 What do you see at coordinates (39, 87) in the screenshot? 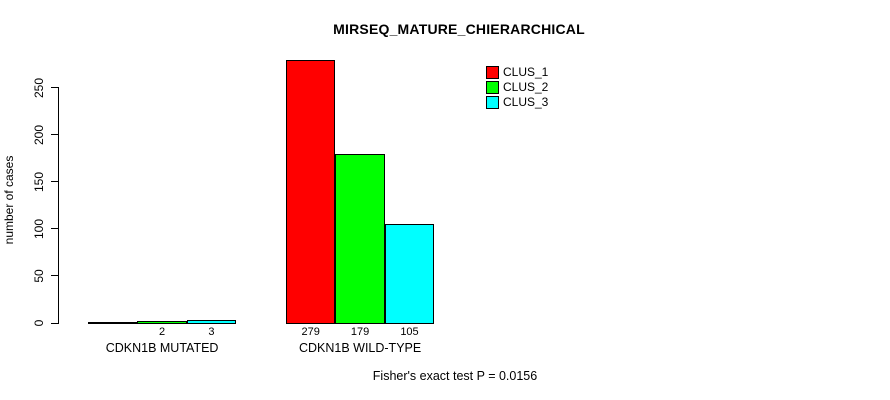
I see `y-axis-tick-label: 250` at bounding box center [39, 87].